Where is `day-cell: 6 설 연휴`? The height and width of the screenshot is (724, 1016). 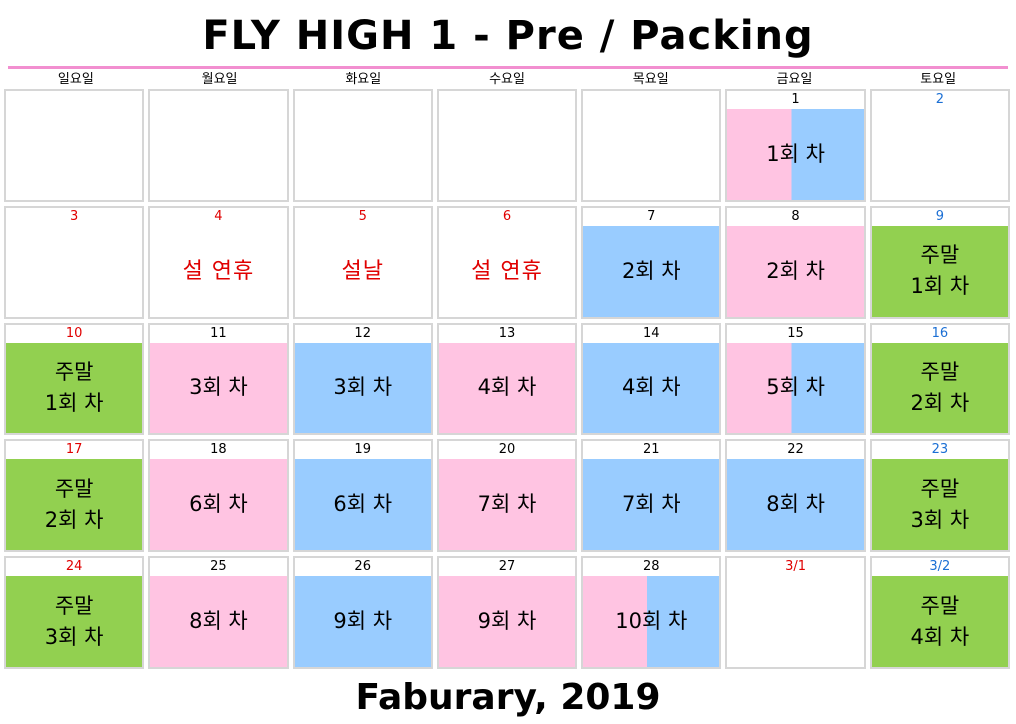 day-cell: 6 설 연휴 is located at coordinates (507, 262).